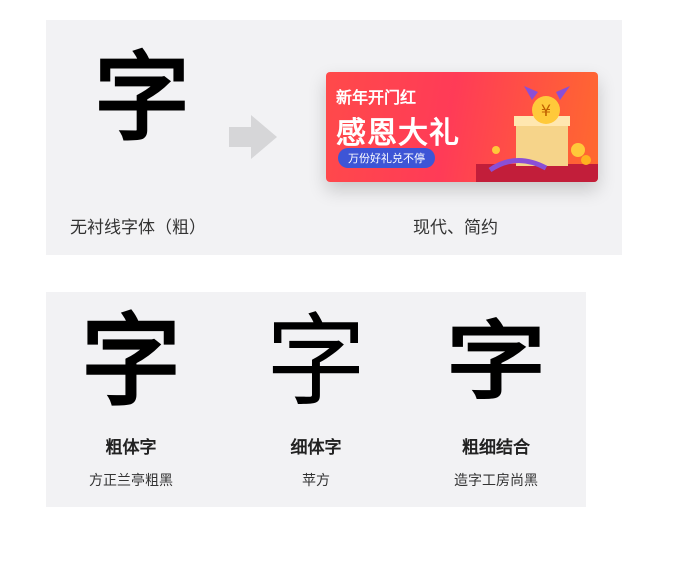  What do you see at coordinates (376, 97) in the screenshot?
I see `banner-line1: 新年开门红` at bounding box center [376, 97].